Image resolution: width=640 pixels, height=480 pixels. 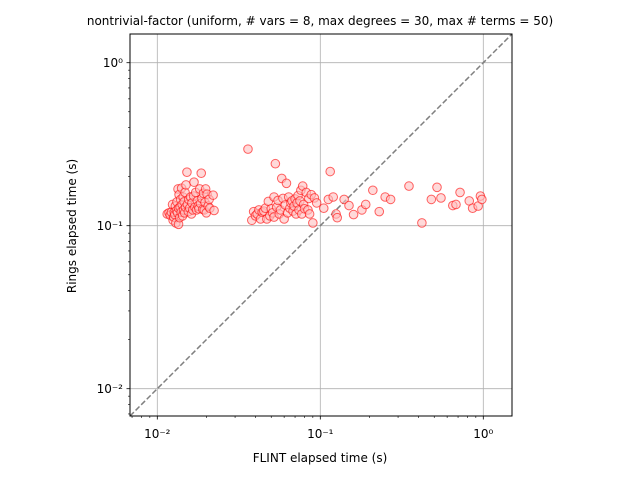 I want to click on y-tick-label: 10⁰, so click(x=113, y=63).